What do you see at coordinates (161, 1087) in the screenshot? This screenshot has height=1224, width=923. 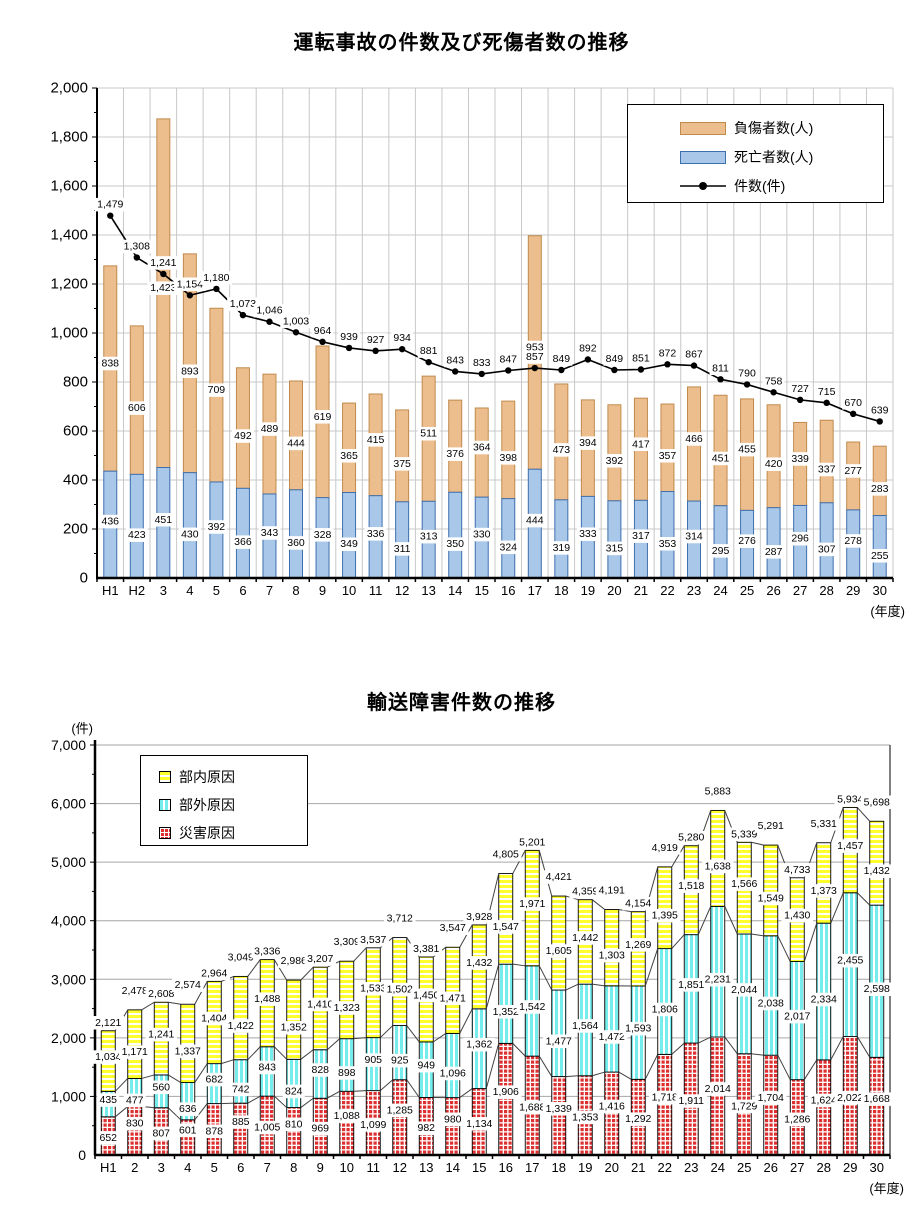 I see `external-label: 560` at bounding box center [161, 1087].